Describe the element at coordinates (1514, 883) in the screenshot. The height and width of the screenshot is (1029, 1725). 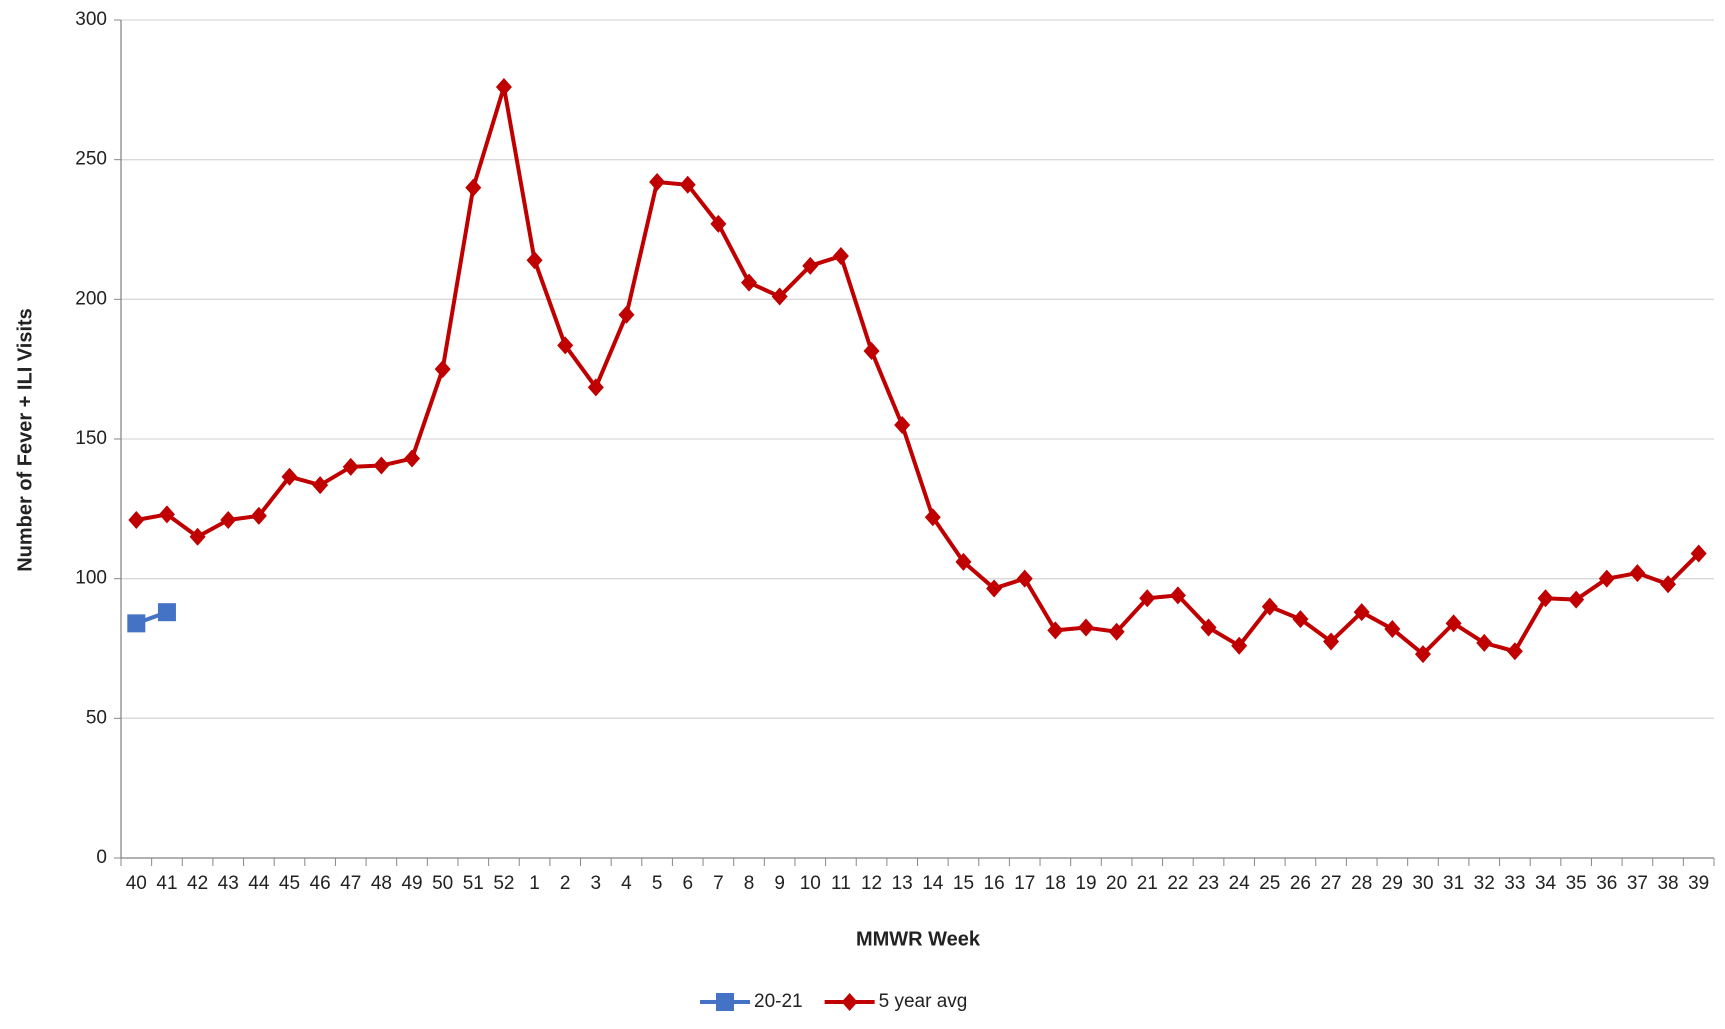
I see `x-tick-label: 33` at that location.